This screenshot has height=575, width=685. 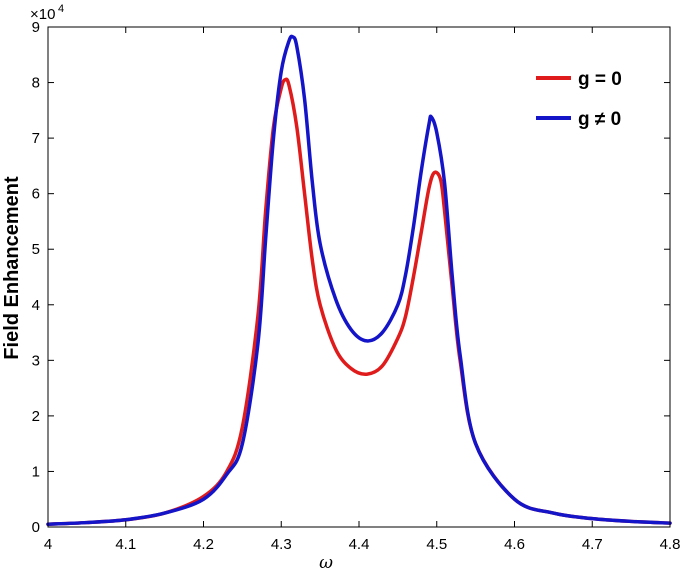 I want to click on legend: g = 0 g ≠ 0, so click(x=579, y=99).